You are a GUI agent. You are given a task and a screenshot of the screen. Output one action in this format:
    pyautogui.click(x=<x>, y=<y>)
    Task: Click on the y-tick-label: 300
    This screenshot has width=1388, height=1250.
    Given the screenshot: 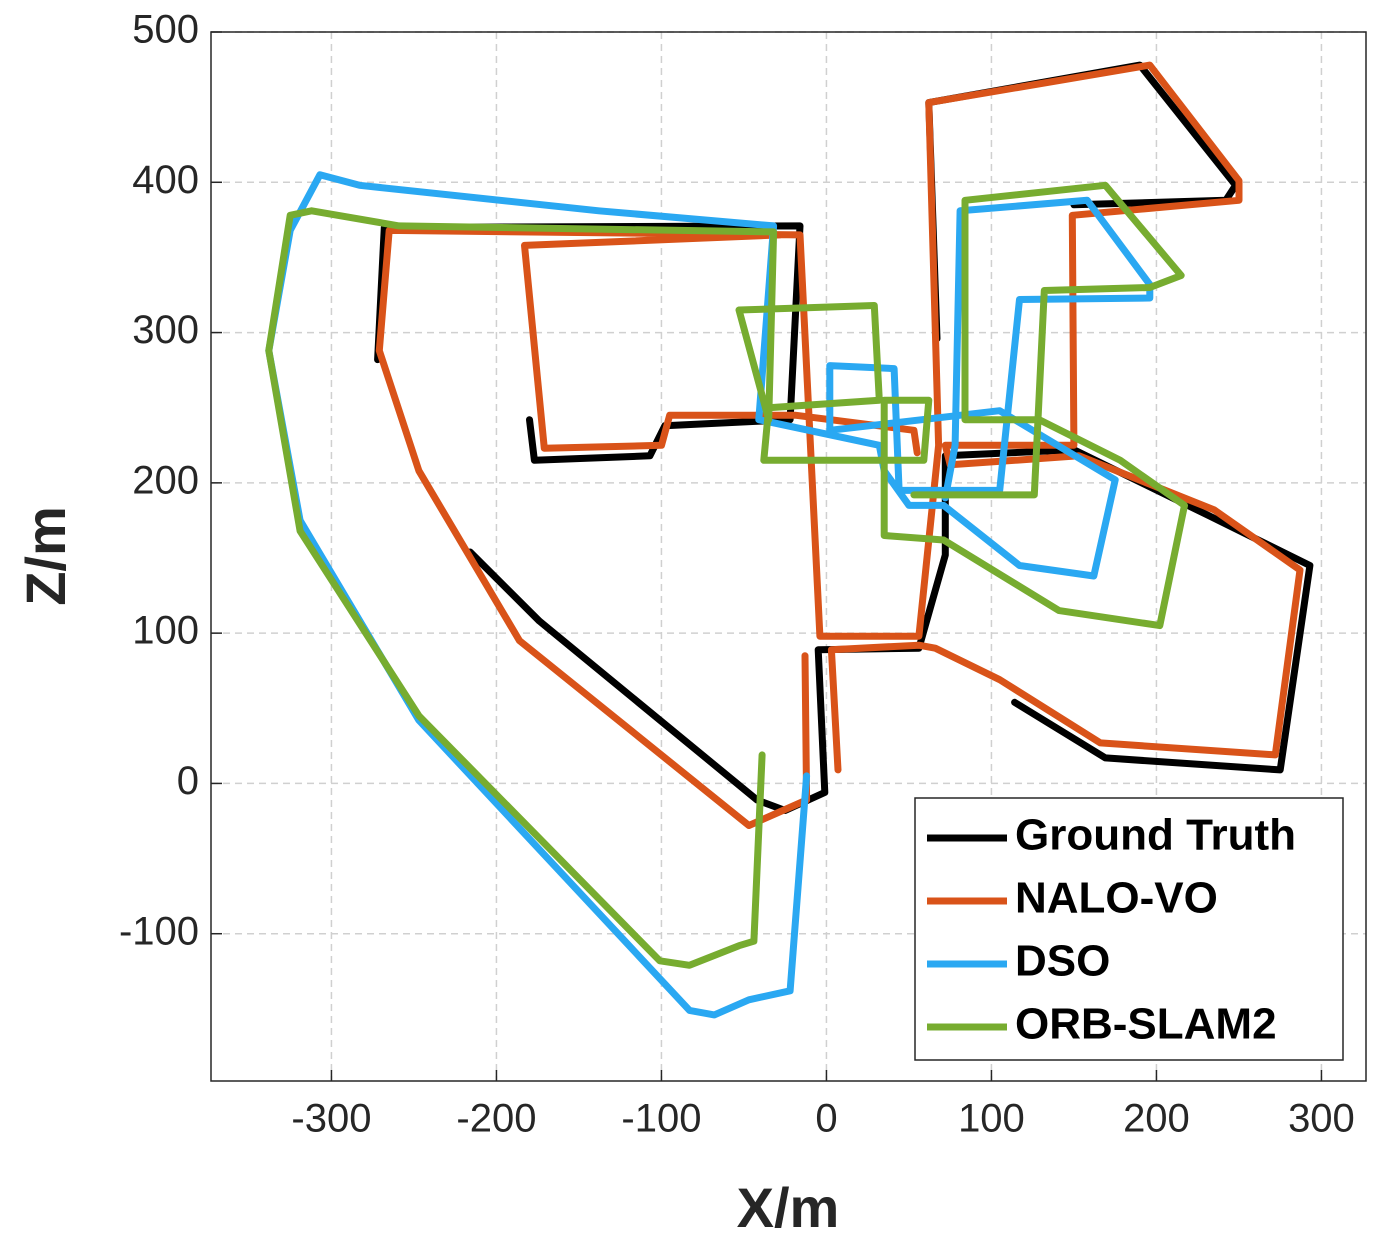 What is the action you would take?
    pyautogui.click(x=165, y=330)
    